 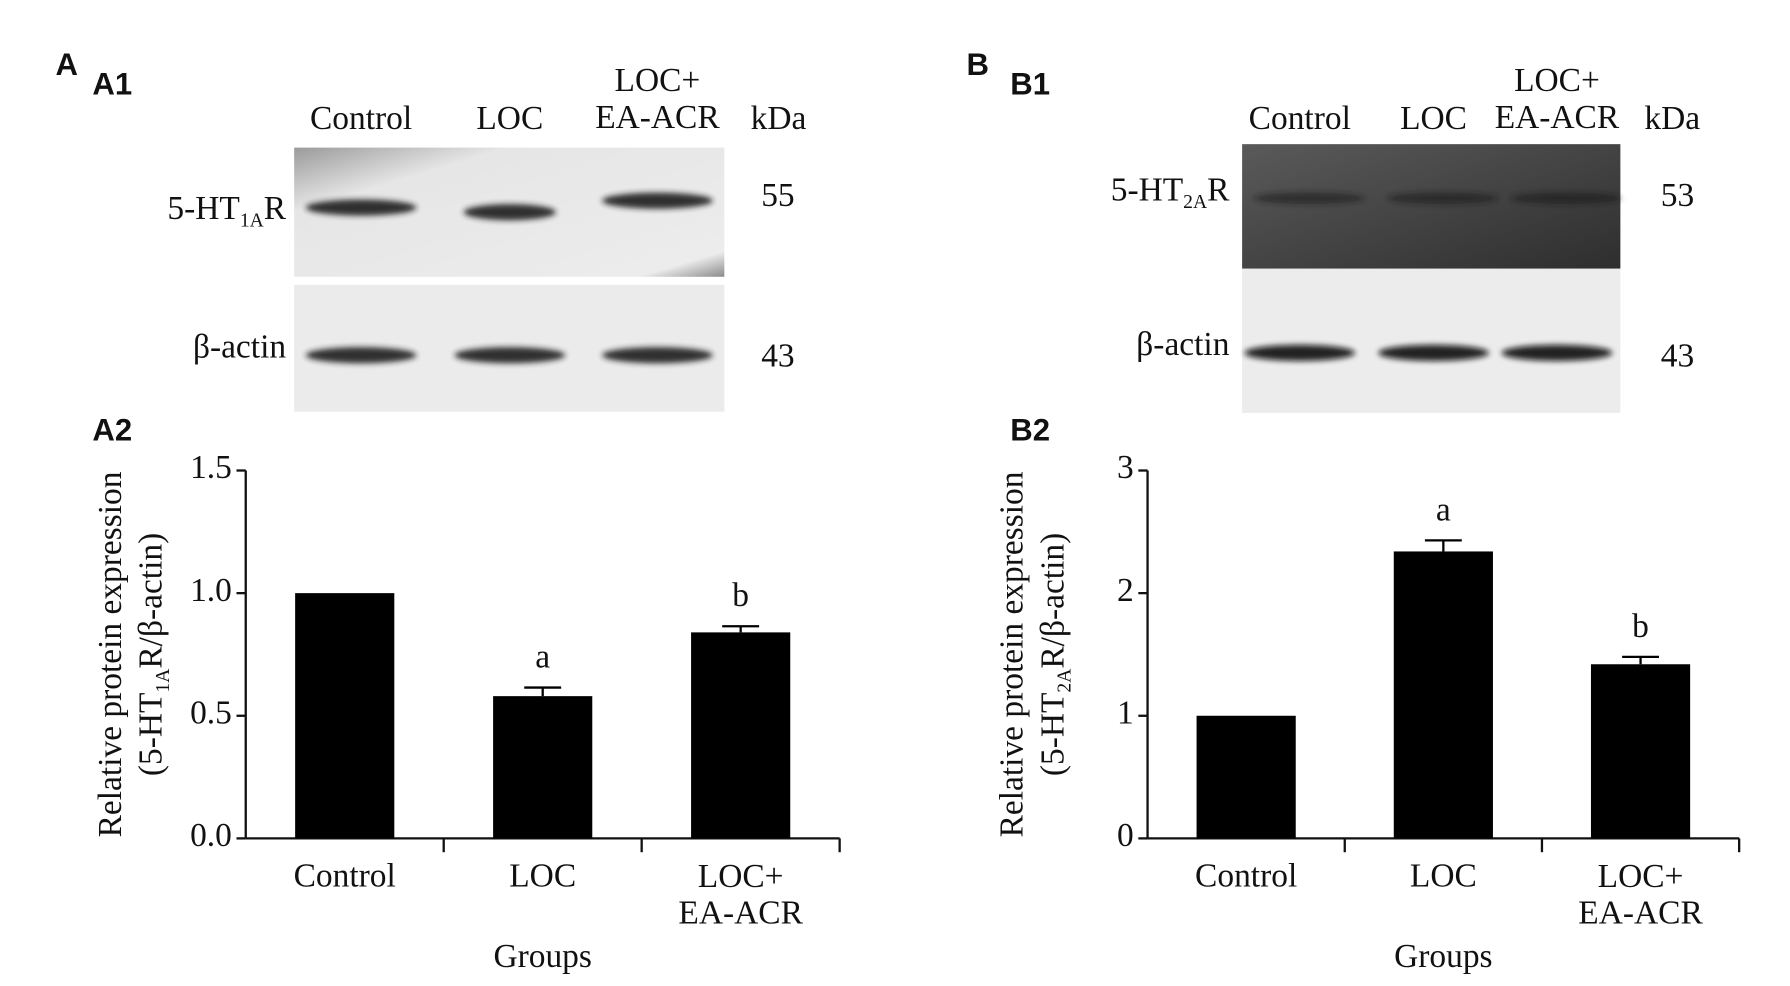 I want to click on blot-title: A1, so click(x=112, y=84).